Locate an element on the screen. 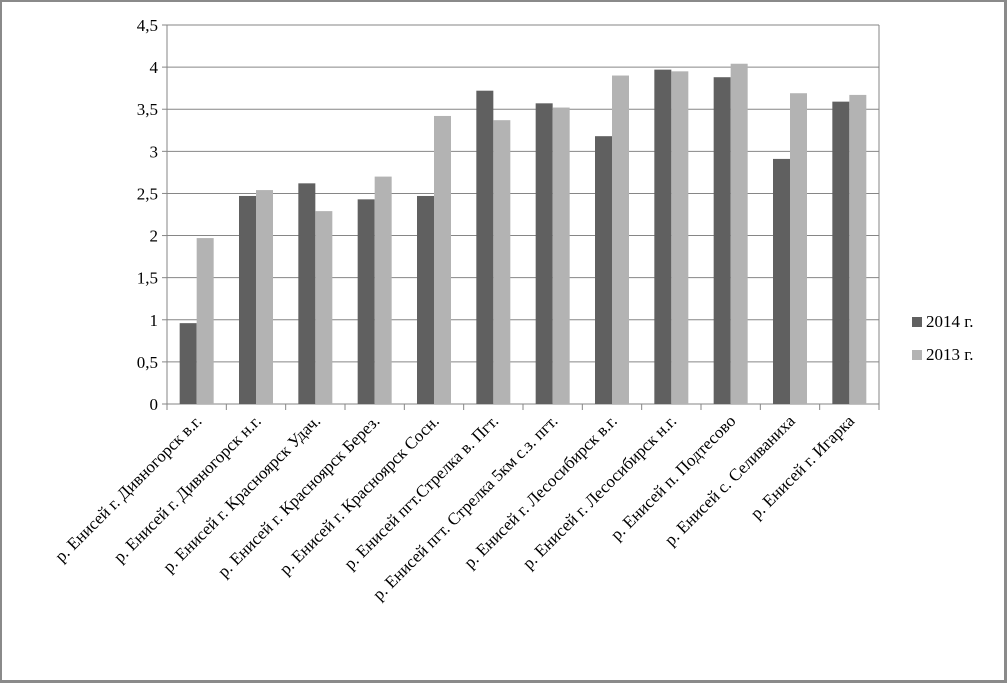 The width and height of the screenshot is (1007, 685). y-tick-label: 1 is located at coordinates (154, 320).